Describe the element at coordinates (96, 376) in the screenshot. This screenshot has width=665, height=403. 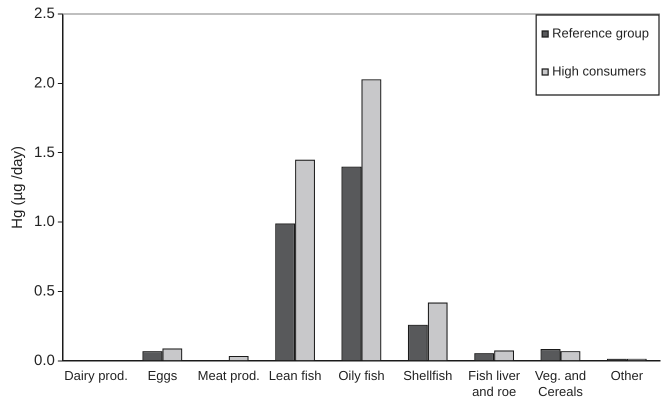
I see `x-tick-label: Dairy prod.` at that location.